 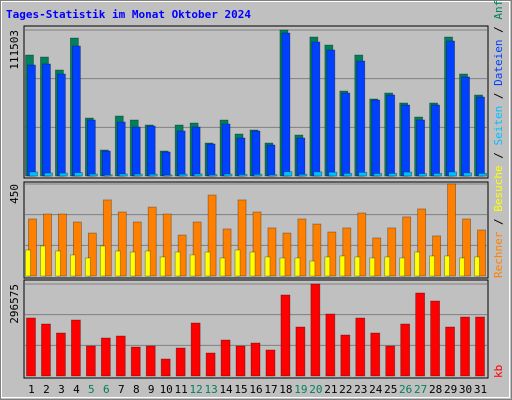 What do you see at coordinates (465, 389) in the screenshot?
I see `x-tick-label: 30` at bounding box center [465, 389].